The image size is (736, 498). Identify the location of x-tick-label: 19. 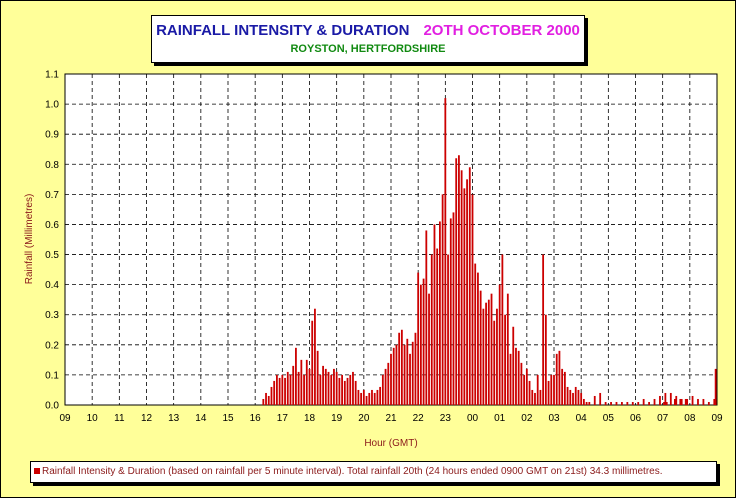
(337, 418).